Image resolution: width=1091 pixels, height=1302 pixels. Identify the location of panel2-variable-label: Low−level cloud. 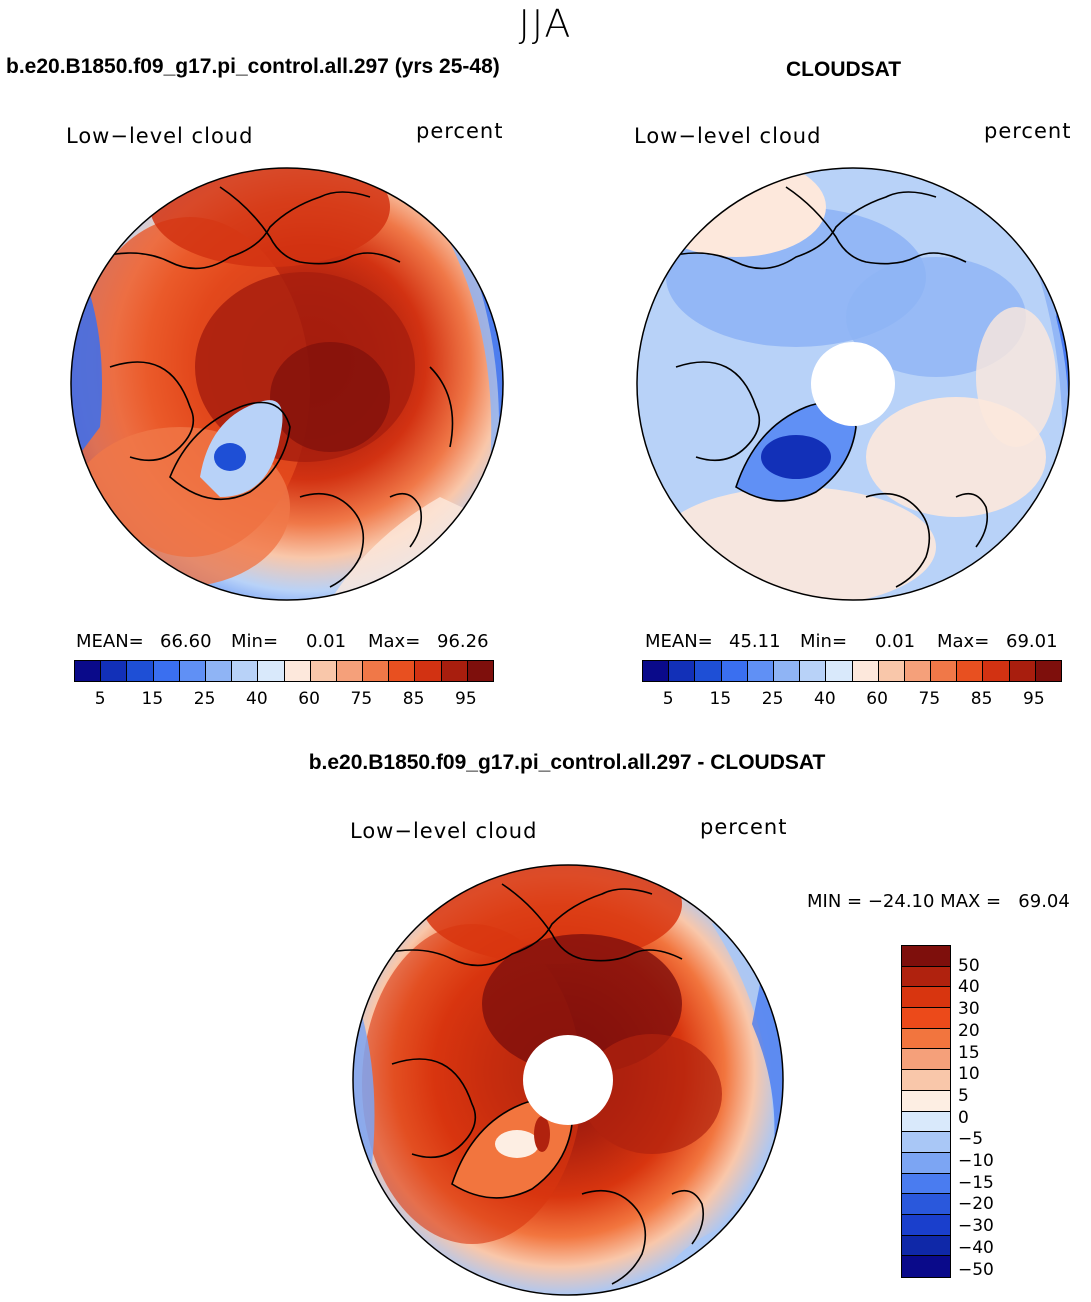
(728, 136).